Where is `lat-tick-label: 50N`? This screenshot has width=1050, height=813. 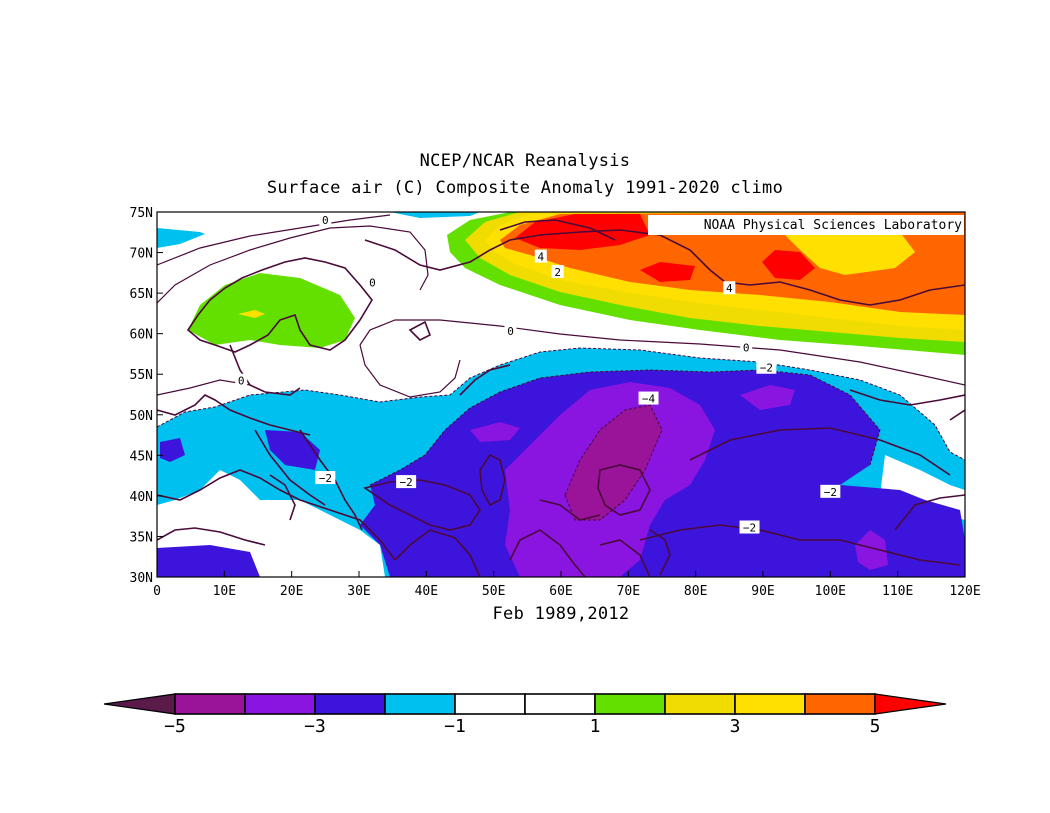 lat-tick-label: 50N is located at coordinates (141, 416).